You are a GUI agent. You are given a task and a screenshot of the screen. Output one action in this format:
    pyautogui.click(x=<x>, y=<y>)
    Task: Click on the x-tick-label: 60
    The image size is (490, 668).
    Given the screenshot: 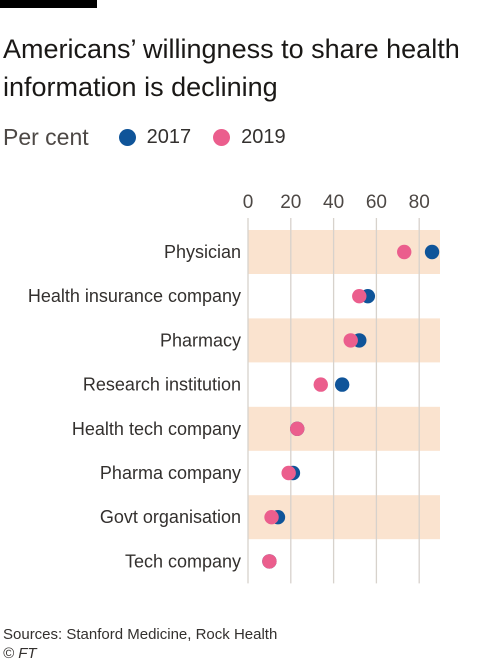 What is the action you would take?
    pyautogui.click(x=376, y=202)
    